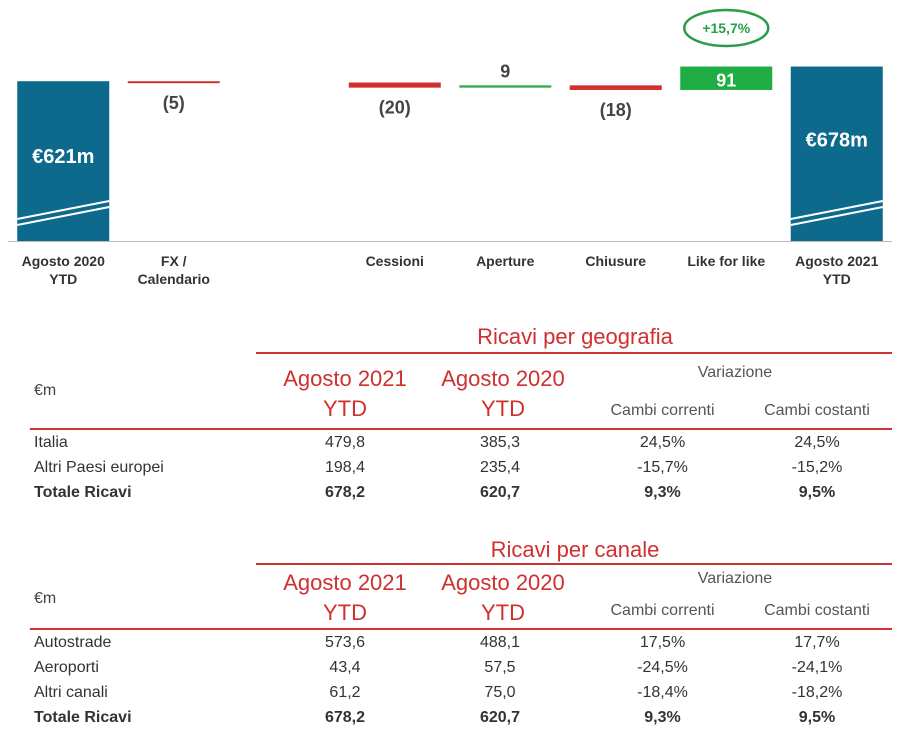 This screenshot has height=747, width=909. I want to click on change-current-fx: -15,7%, so click(662, 467).